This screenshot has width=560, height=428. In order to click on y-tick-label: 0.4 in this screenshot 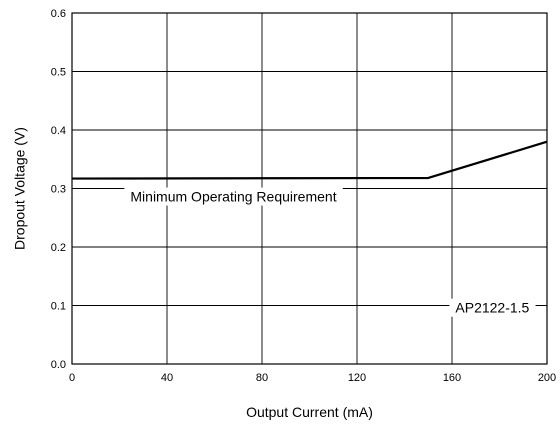, I will do `click(58, 131)`.